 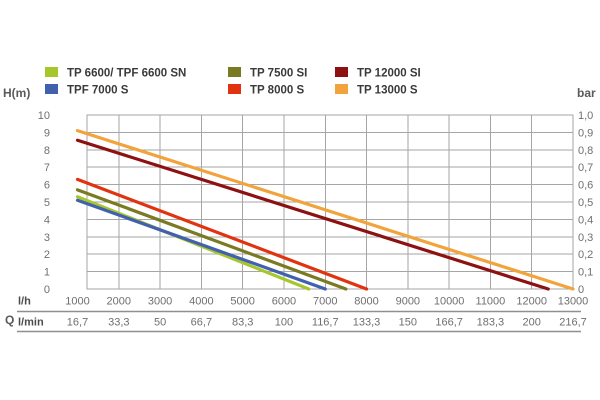 I want to click on legend-item: TP 12000 SI, so click(x=378, y=73).